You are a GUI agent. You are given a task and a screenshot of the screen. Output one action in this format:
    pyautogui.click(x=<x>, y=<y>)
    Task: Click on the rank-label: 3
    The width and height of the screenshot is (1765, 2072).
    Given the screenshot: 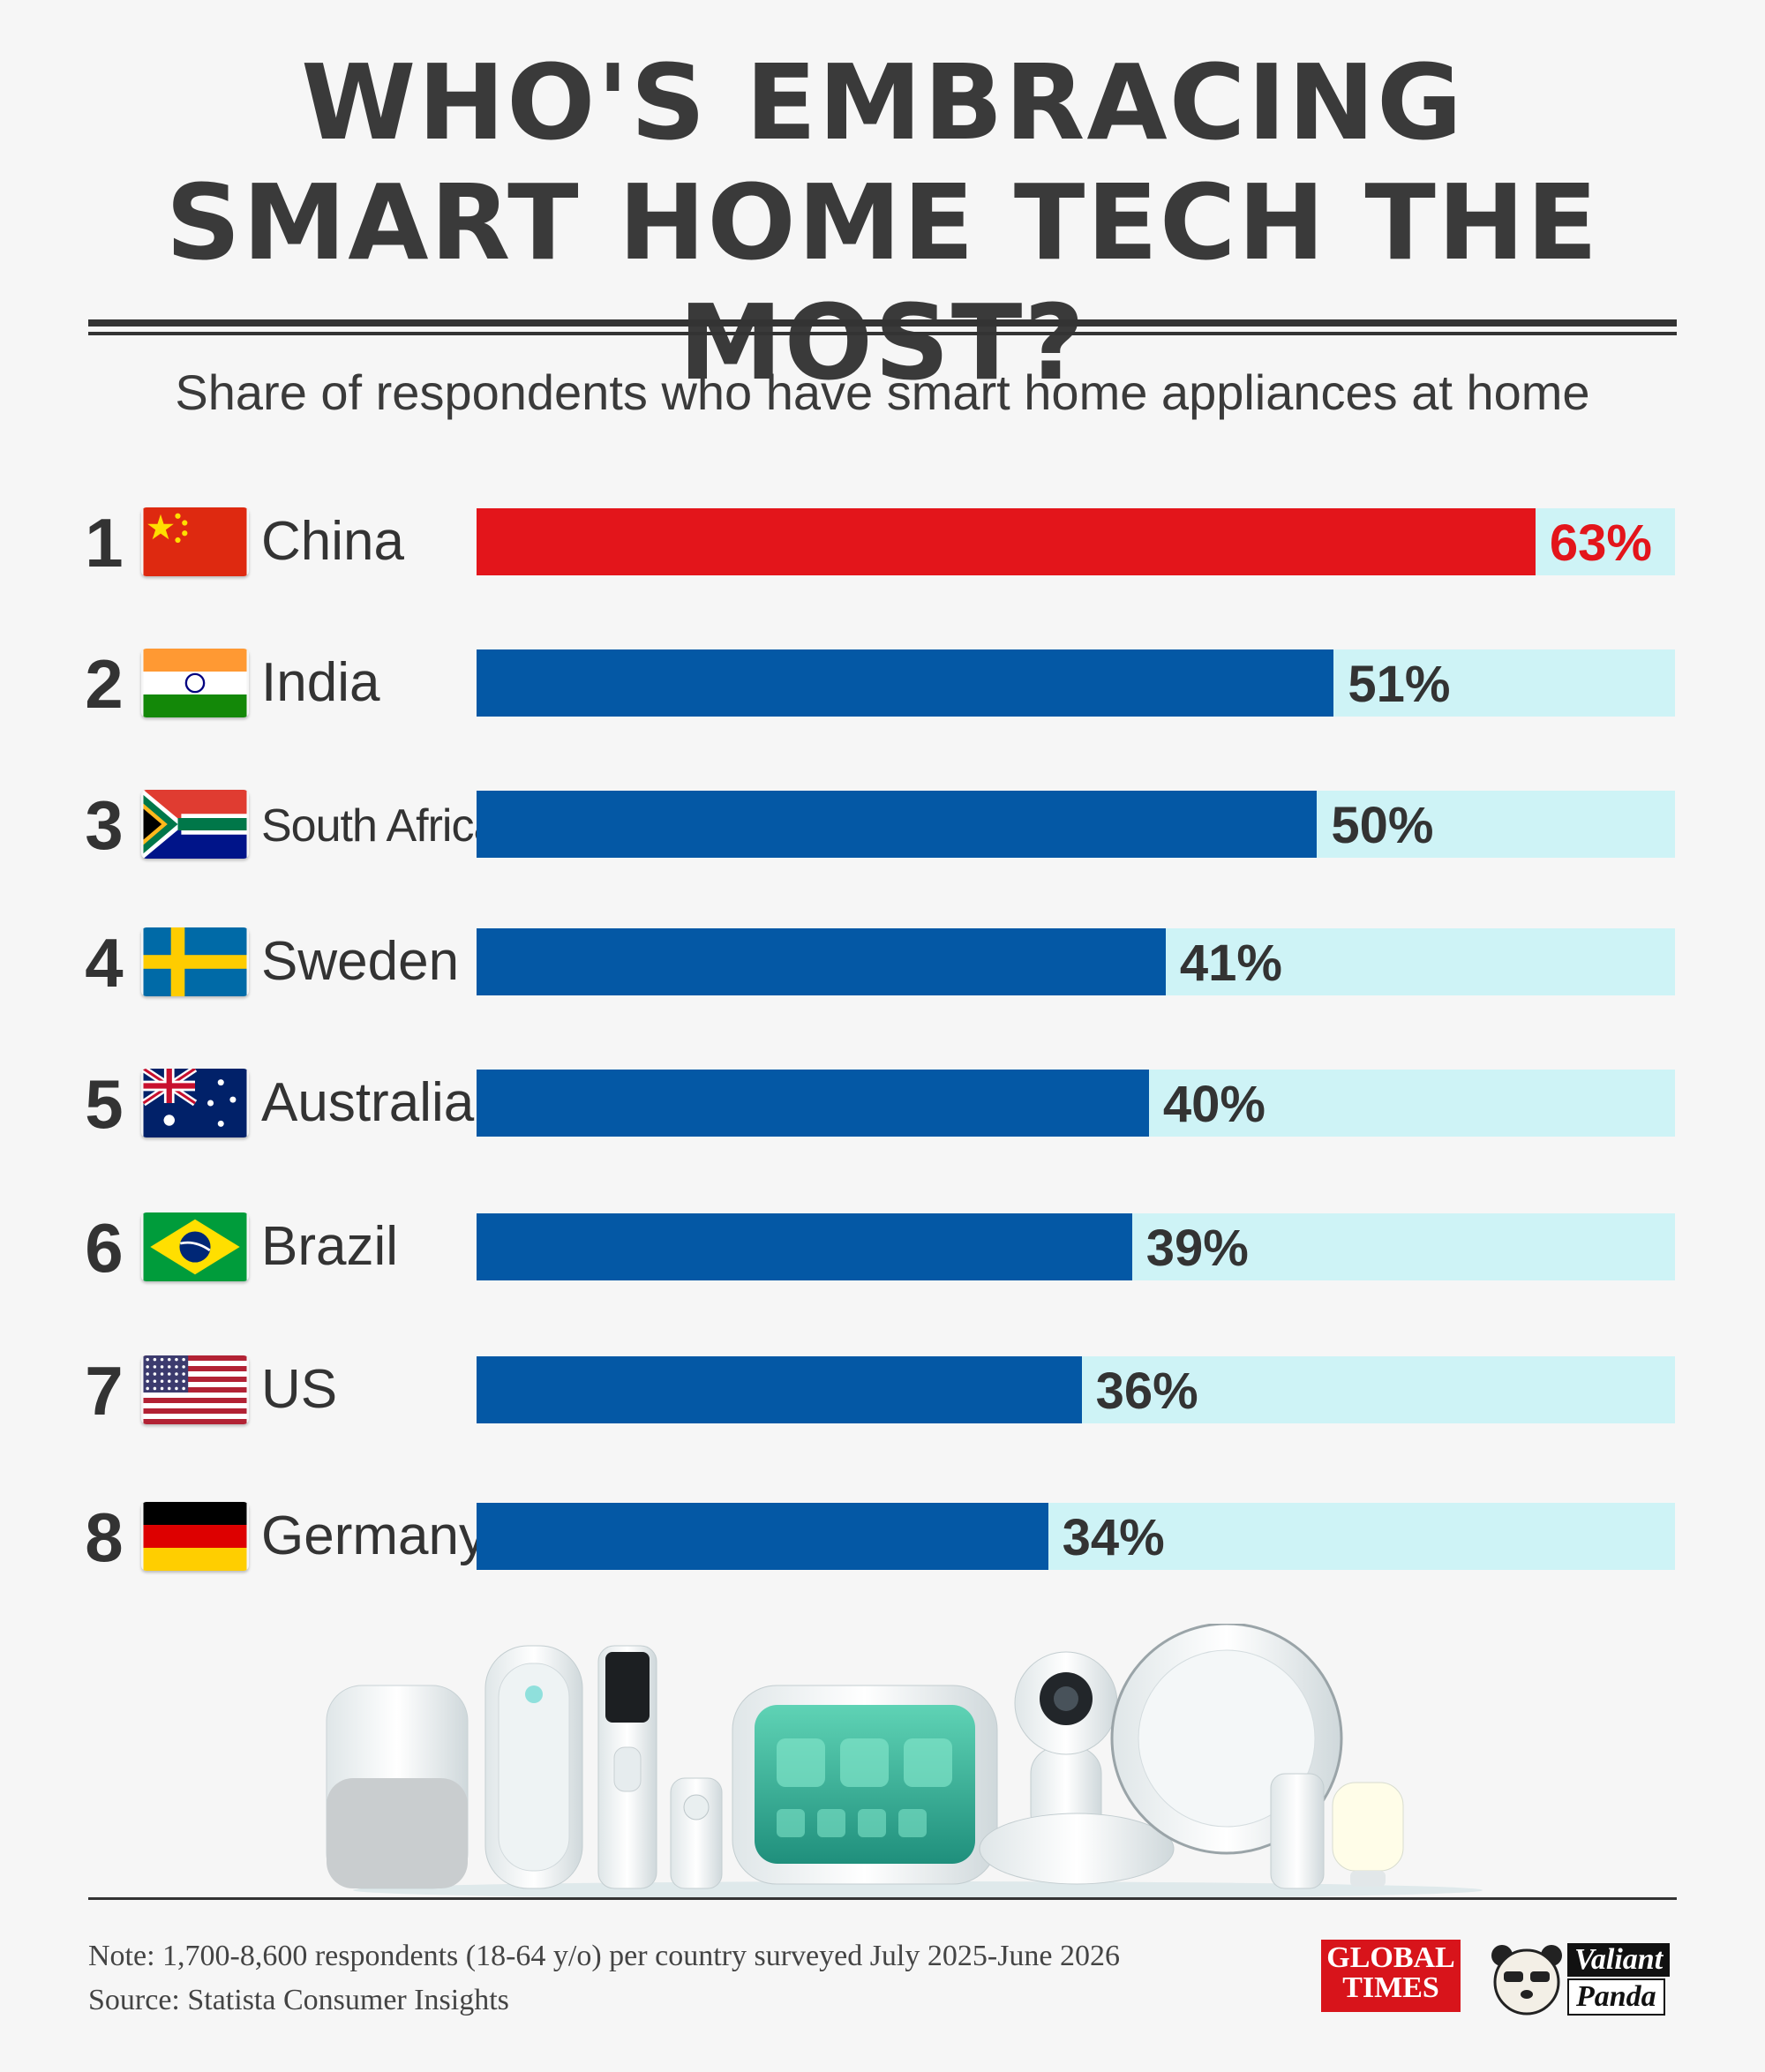 What is the action you would take?
    pyautogui.click(x=104, y=825)
    